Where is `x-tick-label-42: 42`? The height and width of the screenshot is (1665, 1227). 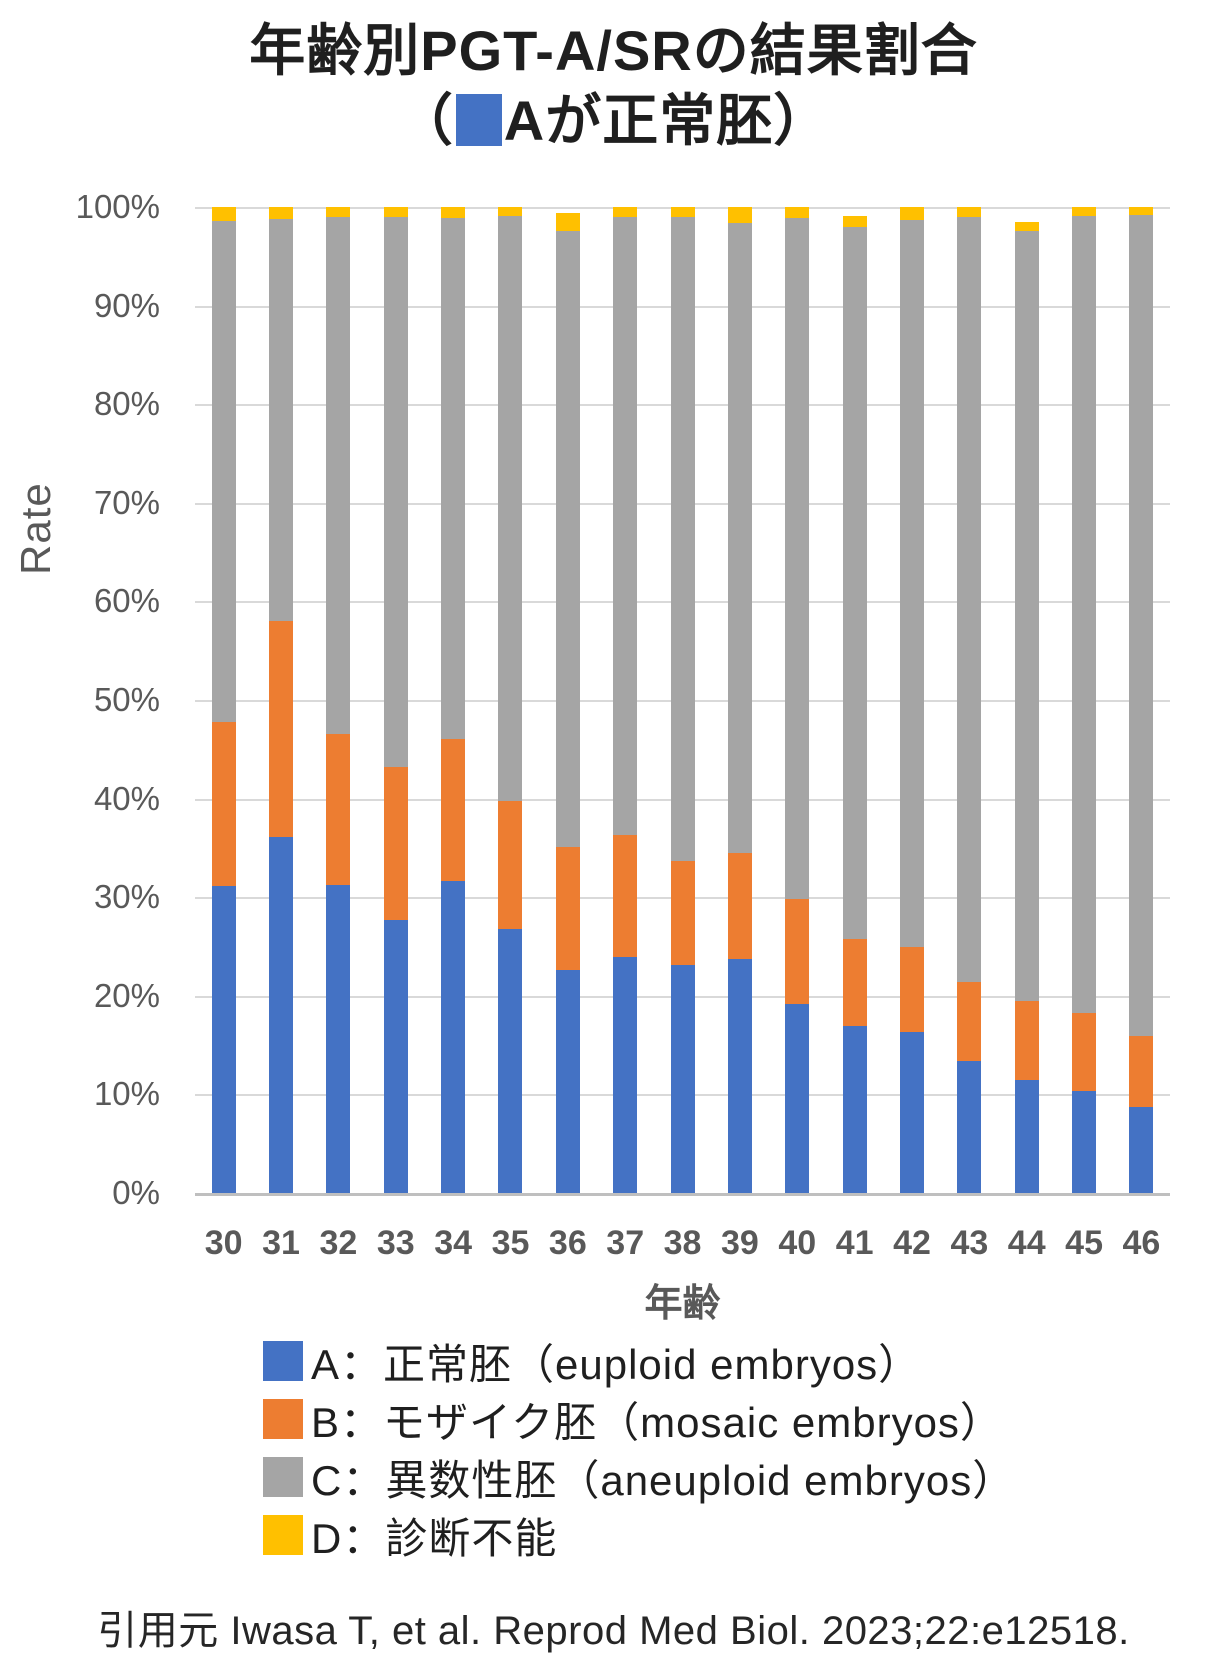
x-tick-label-42: 42 is located at coordinates (912, 1243).